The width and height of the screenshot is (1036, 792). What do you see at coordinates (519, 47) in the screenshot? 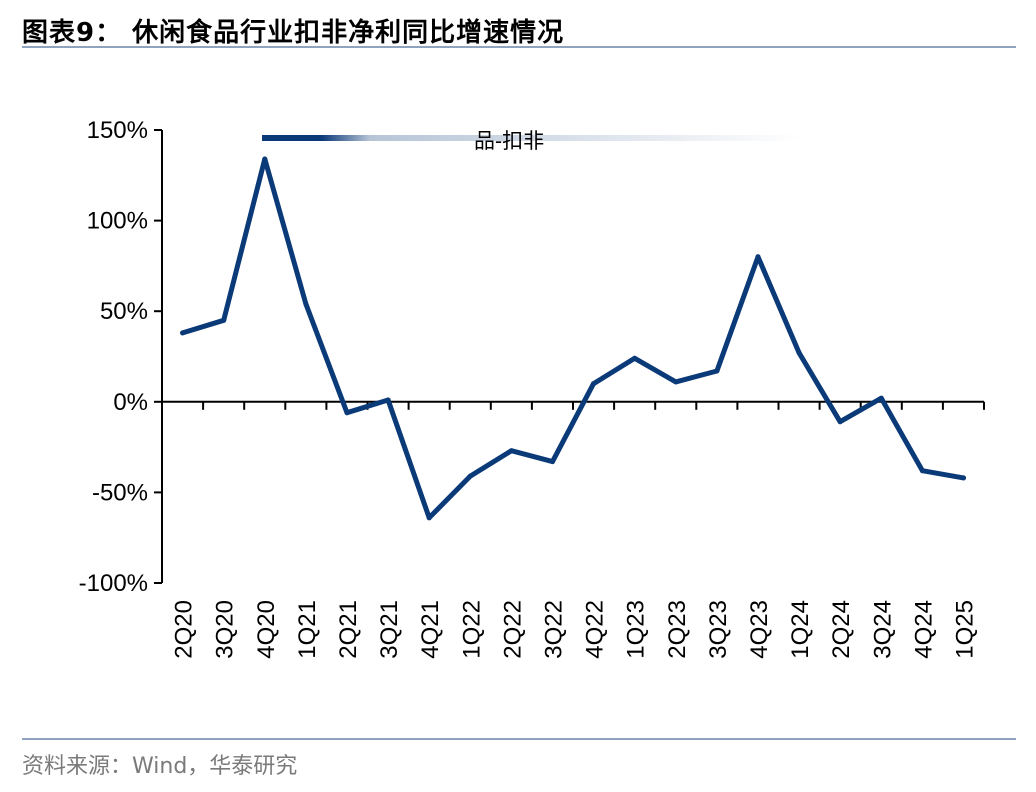
I see `title-divider` at bounding box center [519, 47].